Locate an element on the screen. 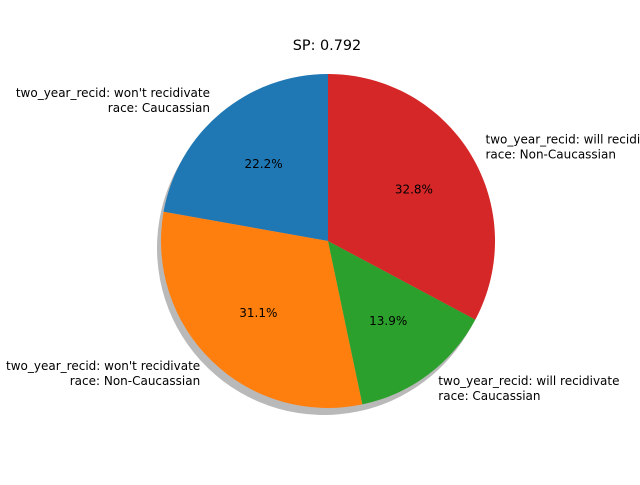 The image size is (640, 485). slice-percent-label-3: 13.9% is located at coordinates (388, 321).